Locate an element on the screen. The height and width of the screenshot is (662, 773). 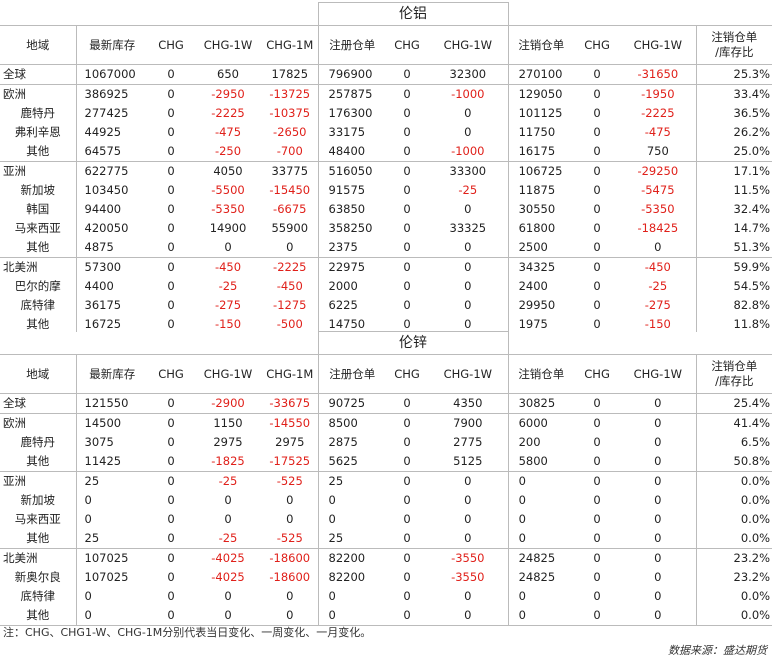
table-row: 其他 11425 0 -1825 -17525 5625 0 5125 5800 0 0 50.8% is located at coordinates (386, 462).